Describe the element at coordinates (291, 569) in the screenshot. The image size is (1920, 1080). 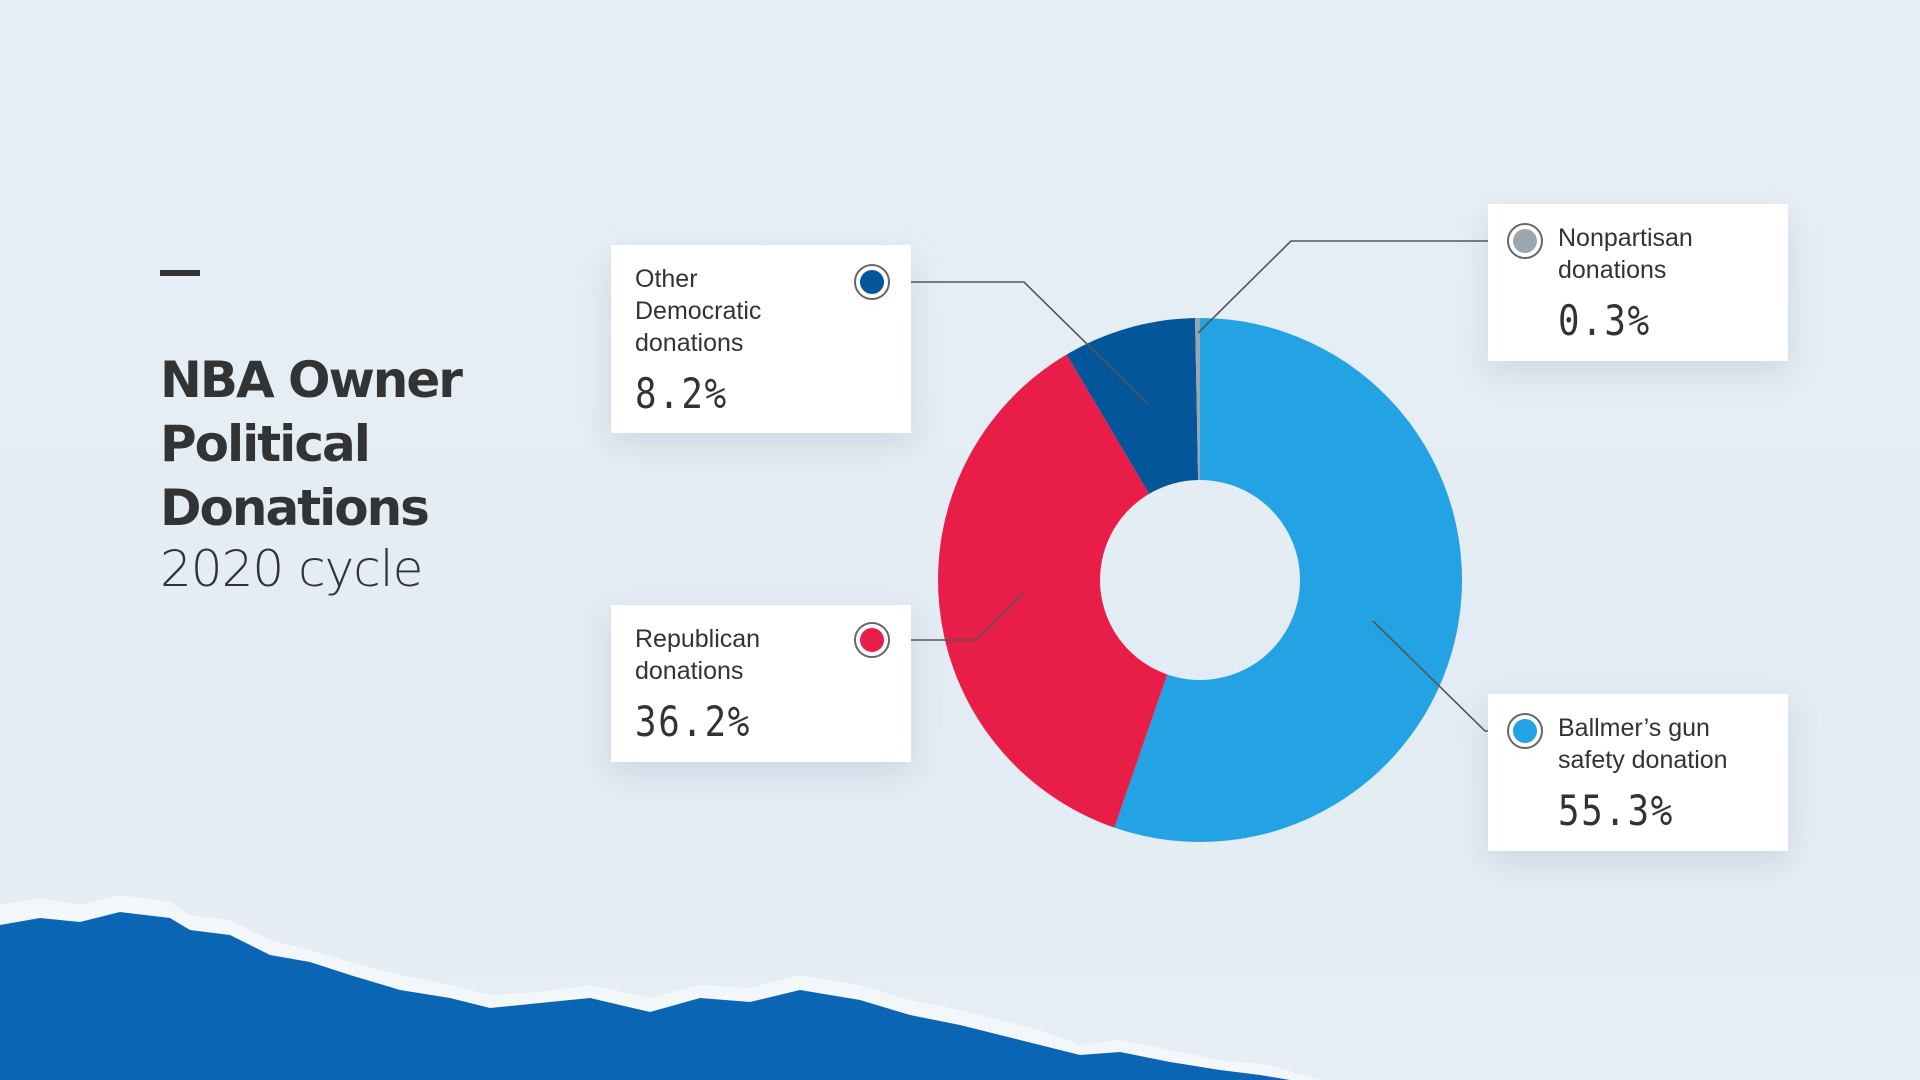
I see `chart-subtitle: 2020 cycle` at that location.